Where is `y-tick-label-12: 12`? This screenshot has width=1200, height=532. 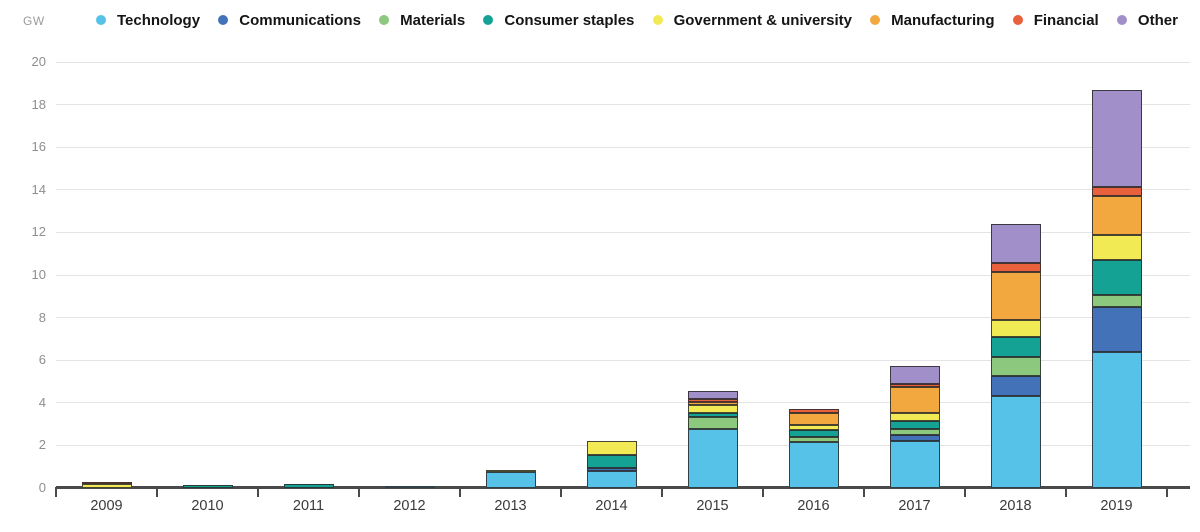
y-tick-label-12: 12 is located at coordinates (38, 232).